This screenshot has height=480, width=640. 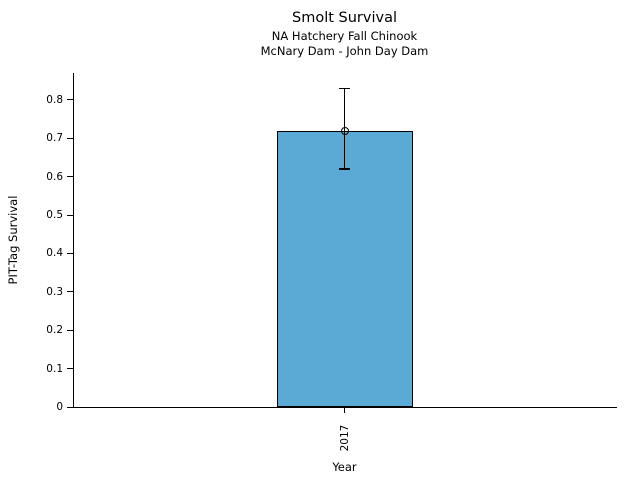 I want to click on bar-2017, so click(x=344, y=268).